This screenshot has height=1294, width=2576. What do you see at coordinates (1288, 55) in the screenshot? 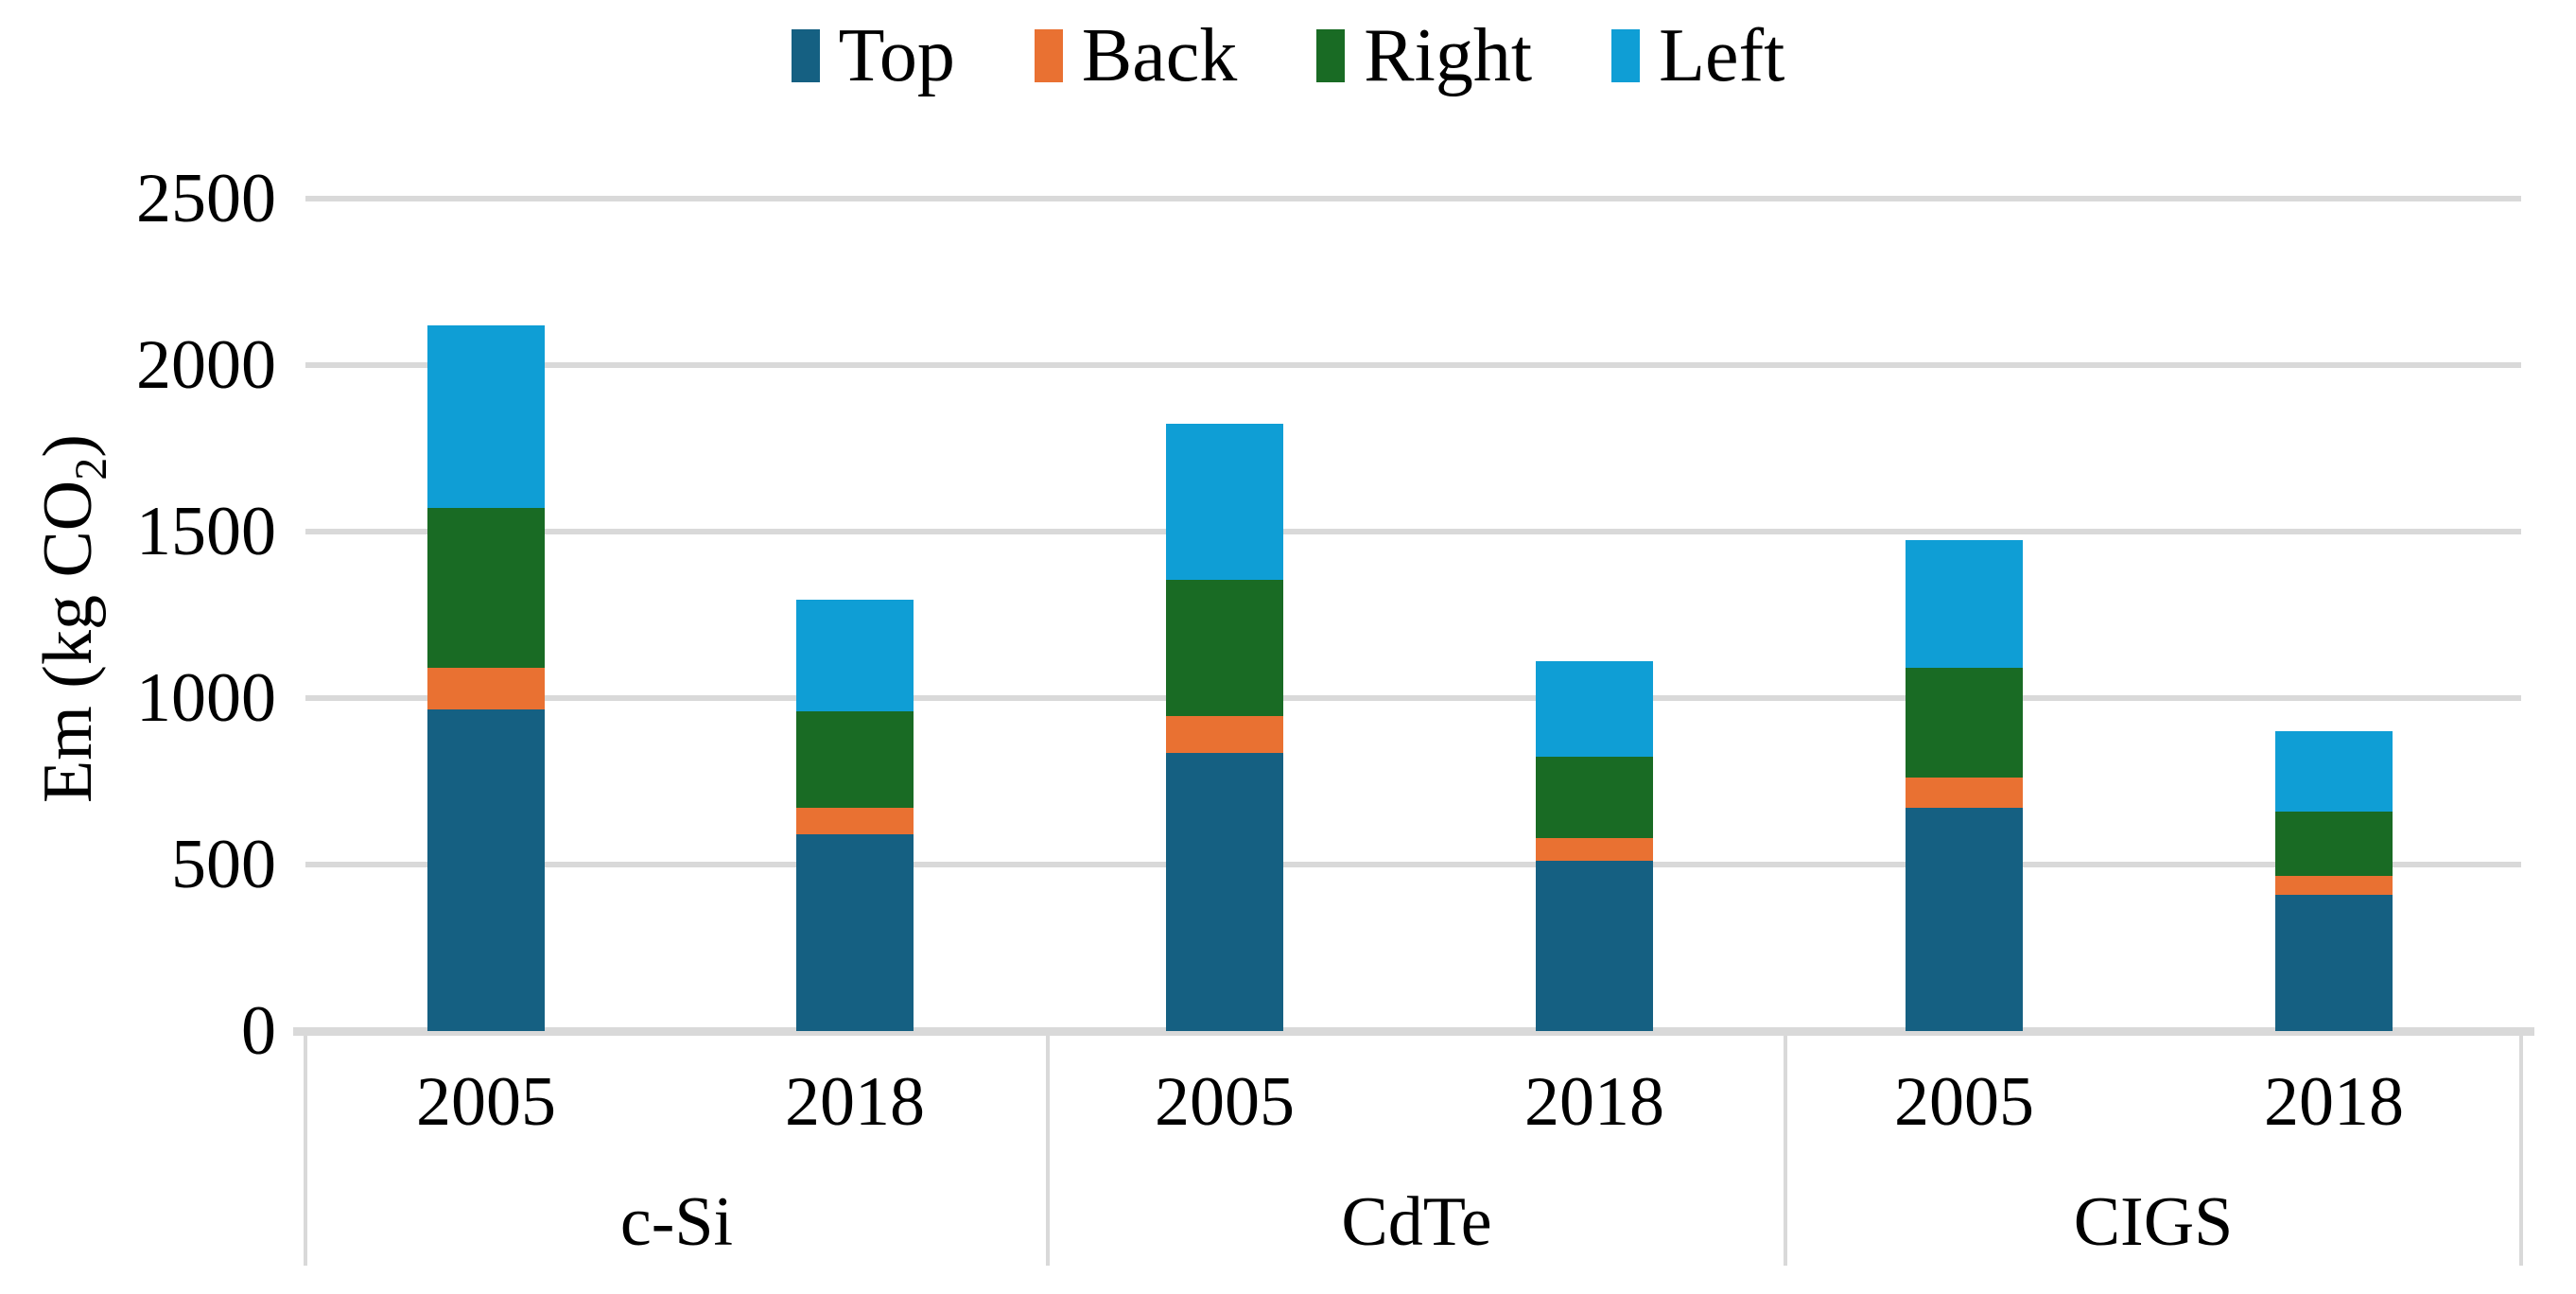
I see `chart-legend: Top Back Right Left` at bounding box center [1288, 55].